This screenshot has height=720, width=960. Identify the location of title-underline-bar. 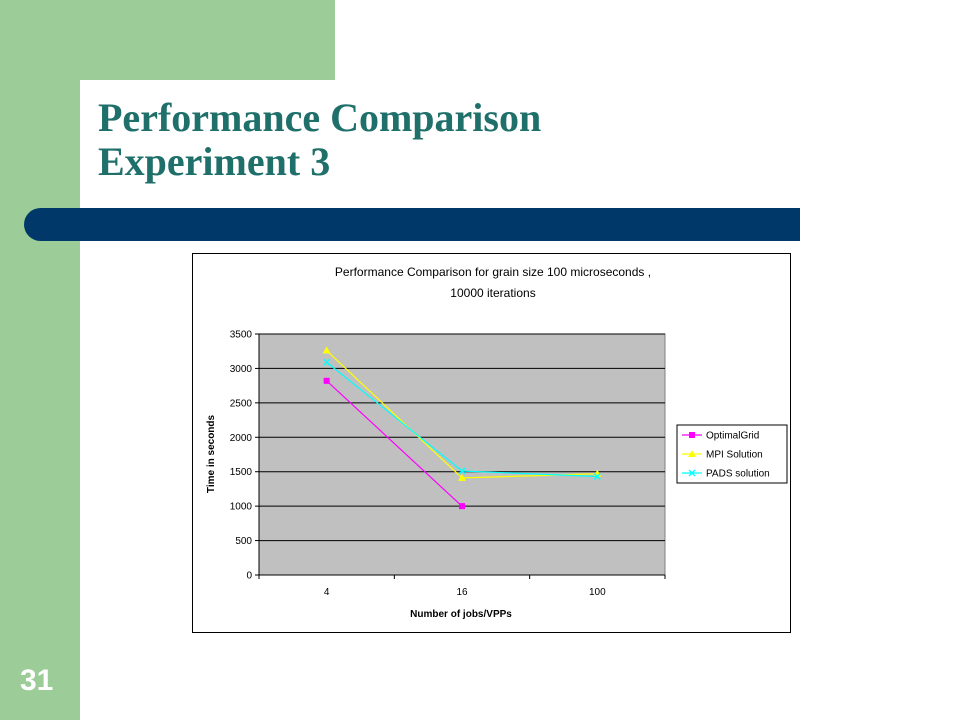
(412, 224).